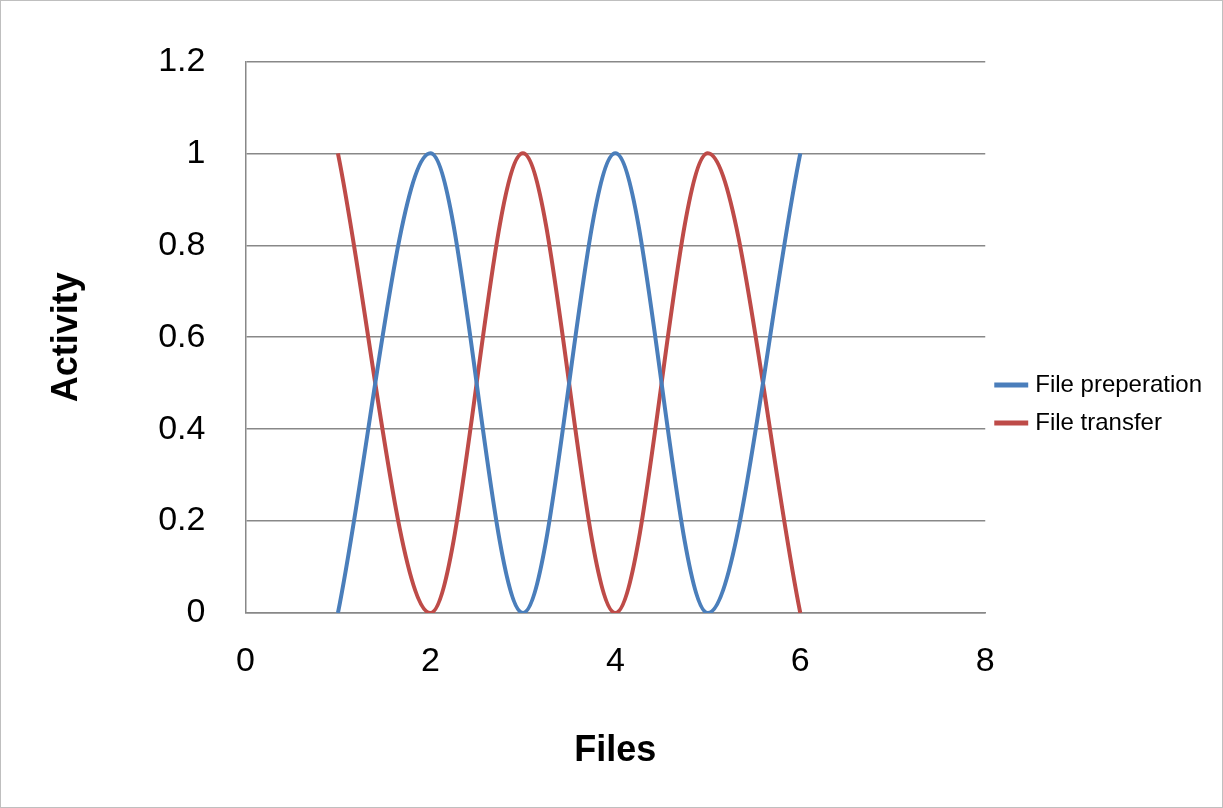 The width and height of the screenshot is (1223, 808). I want to click on y-tick-label: 0.2, so click(182, 518).